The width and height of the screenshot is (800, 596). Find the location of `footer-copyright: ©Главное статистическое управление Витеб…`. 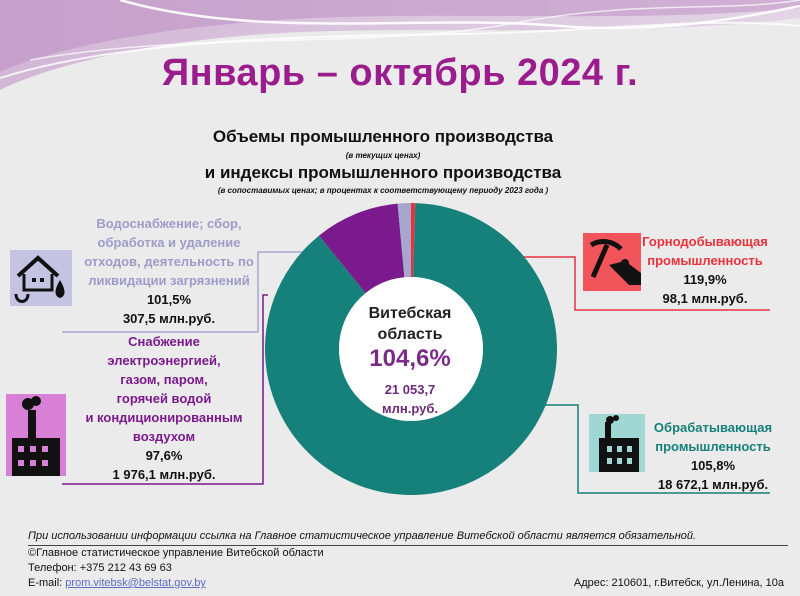

footer-copyright: ©Главное статистическое управление Витеб… is located at coordinates (176, 553).